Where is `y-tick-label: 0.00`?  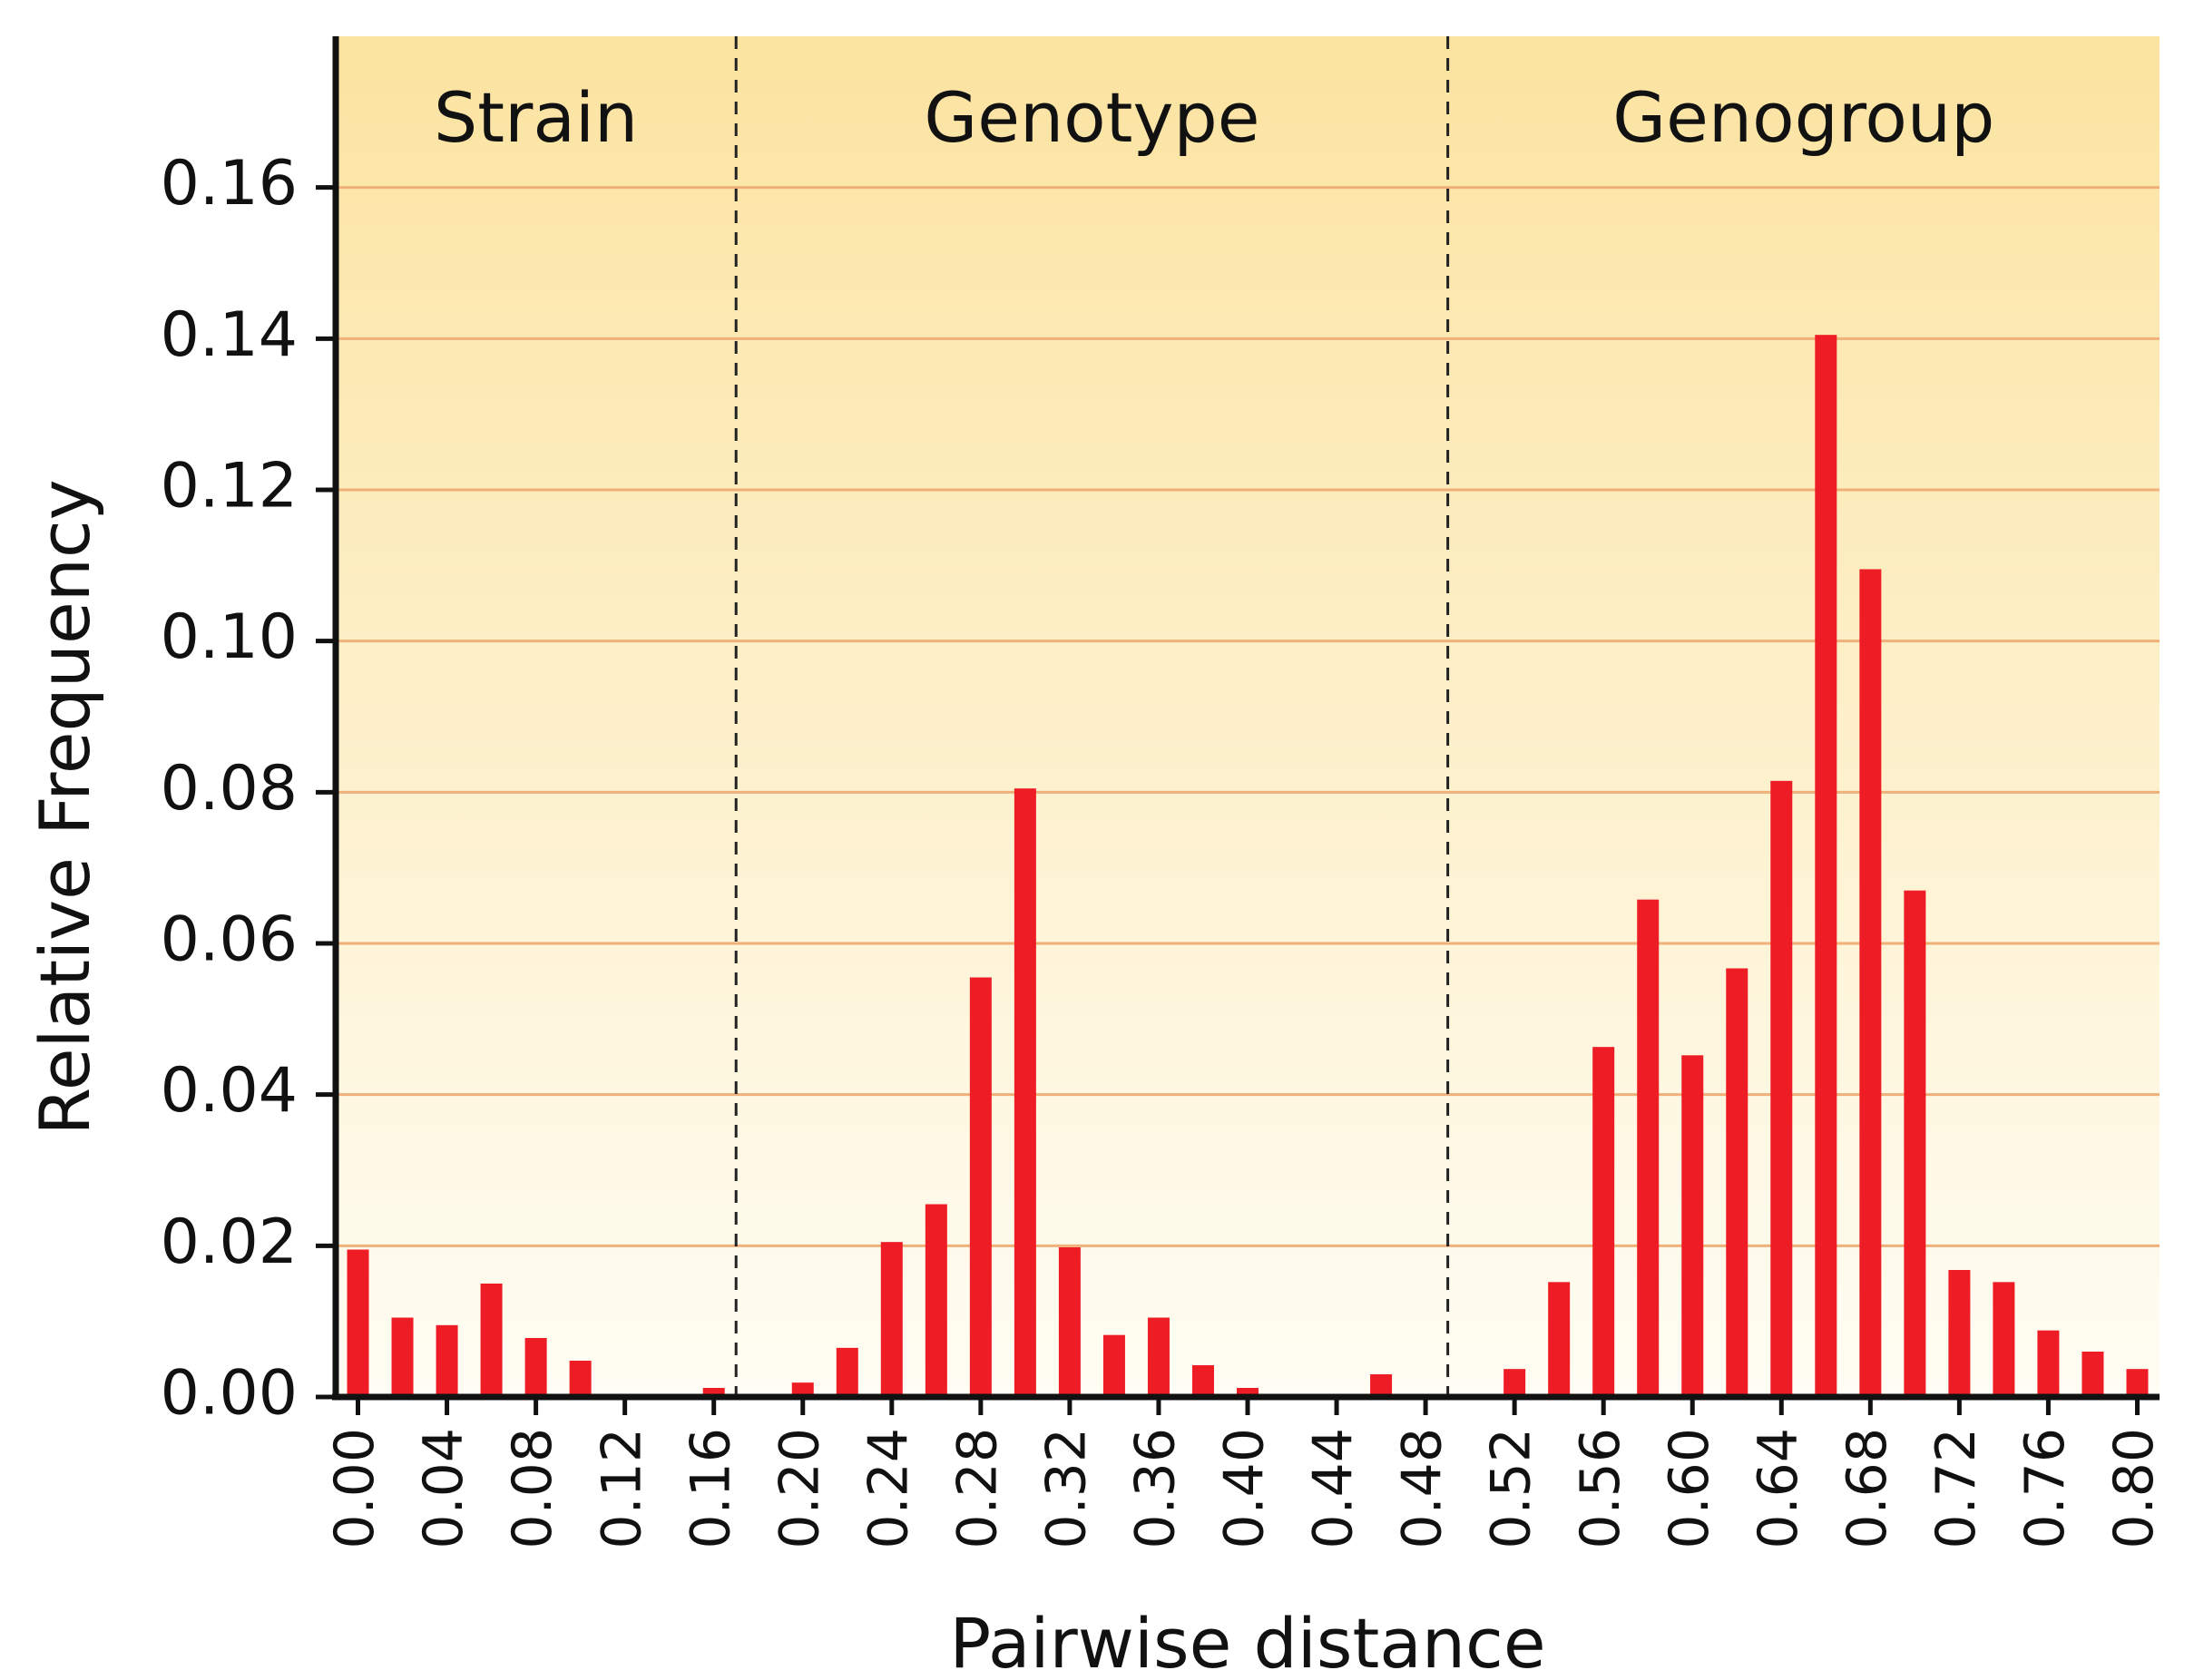 y-tick-label: 0.00 is located at coordinates (229, 1394).